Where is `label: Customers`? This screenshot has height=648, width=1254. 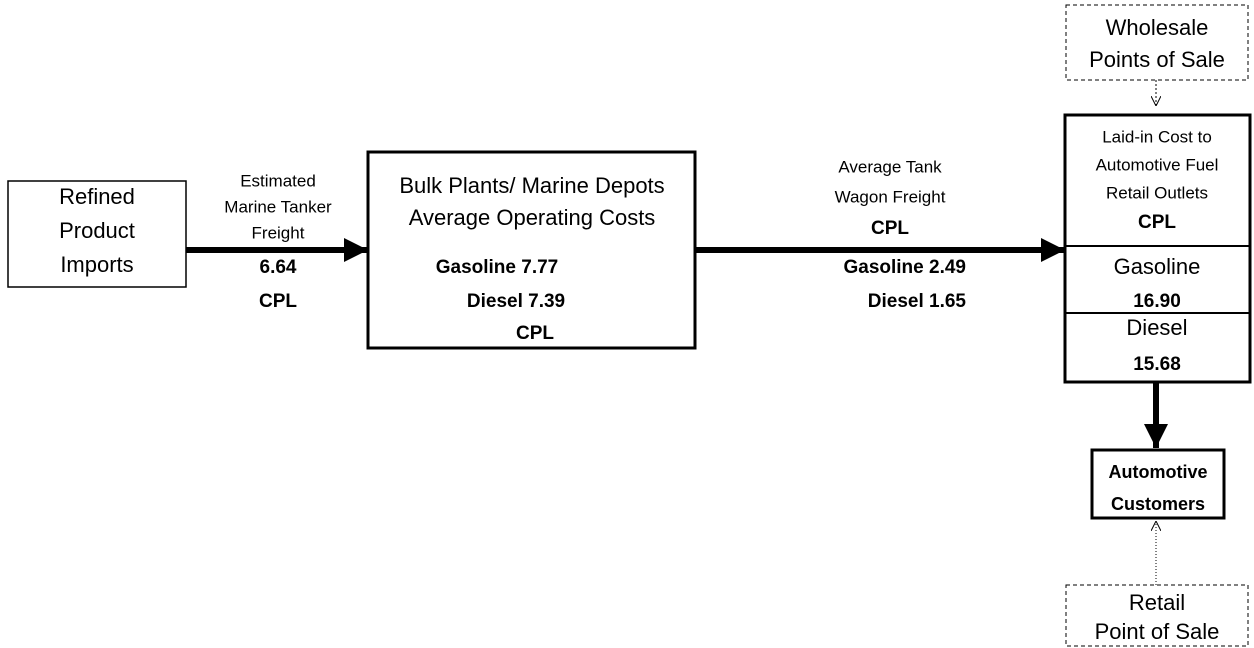
label: Customers is located at coordinates (1158, 504).